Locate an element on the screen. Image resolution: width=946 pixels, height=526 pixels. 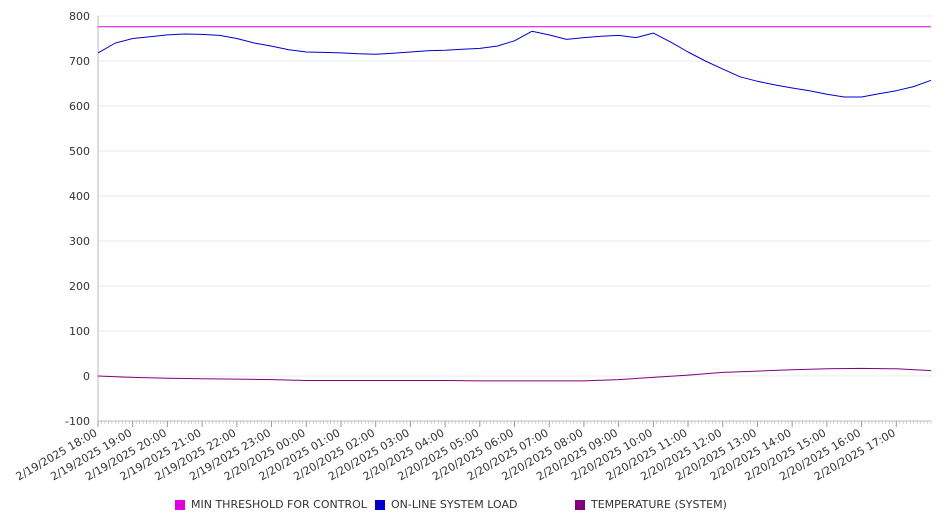
y-tick-label: 400 is located at coordinates (79, 196).